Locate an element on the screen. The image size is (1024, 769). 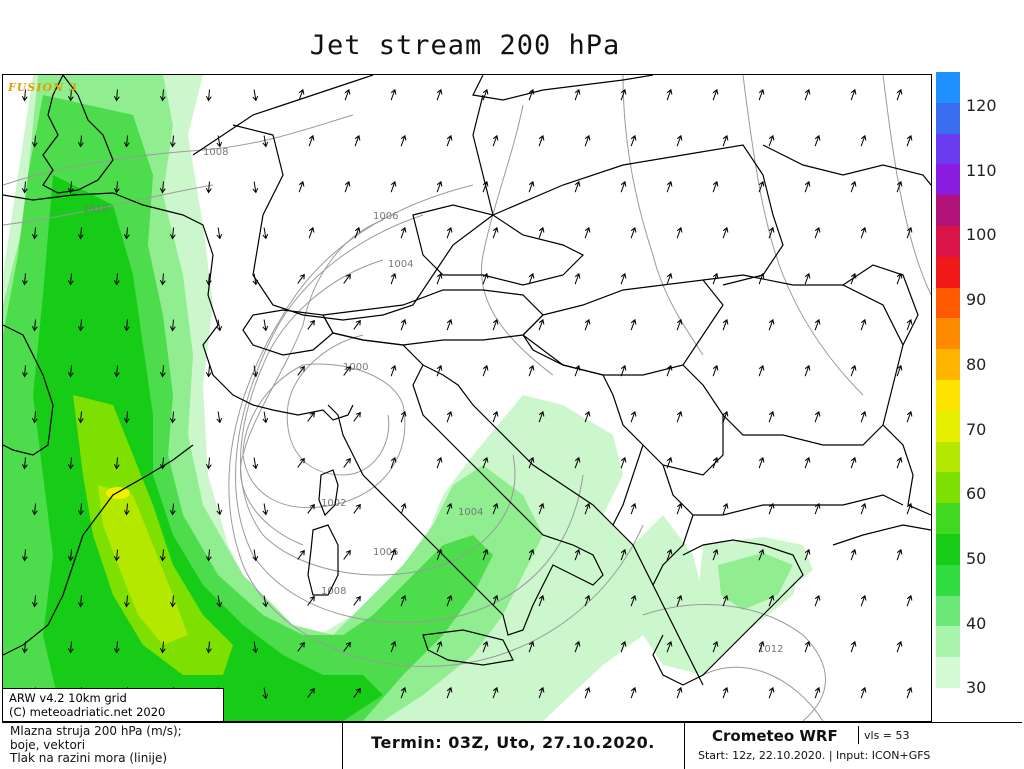
fusion-watermark: FUSION 3 is located at coordinates (43, 87).